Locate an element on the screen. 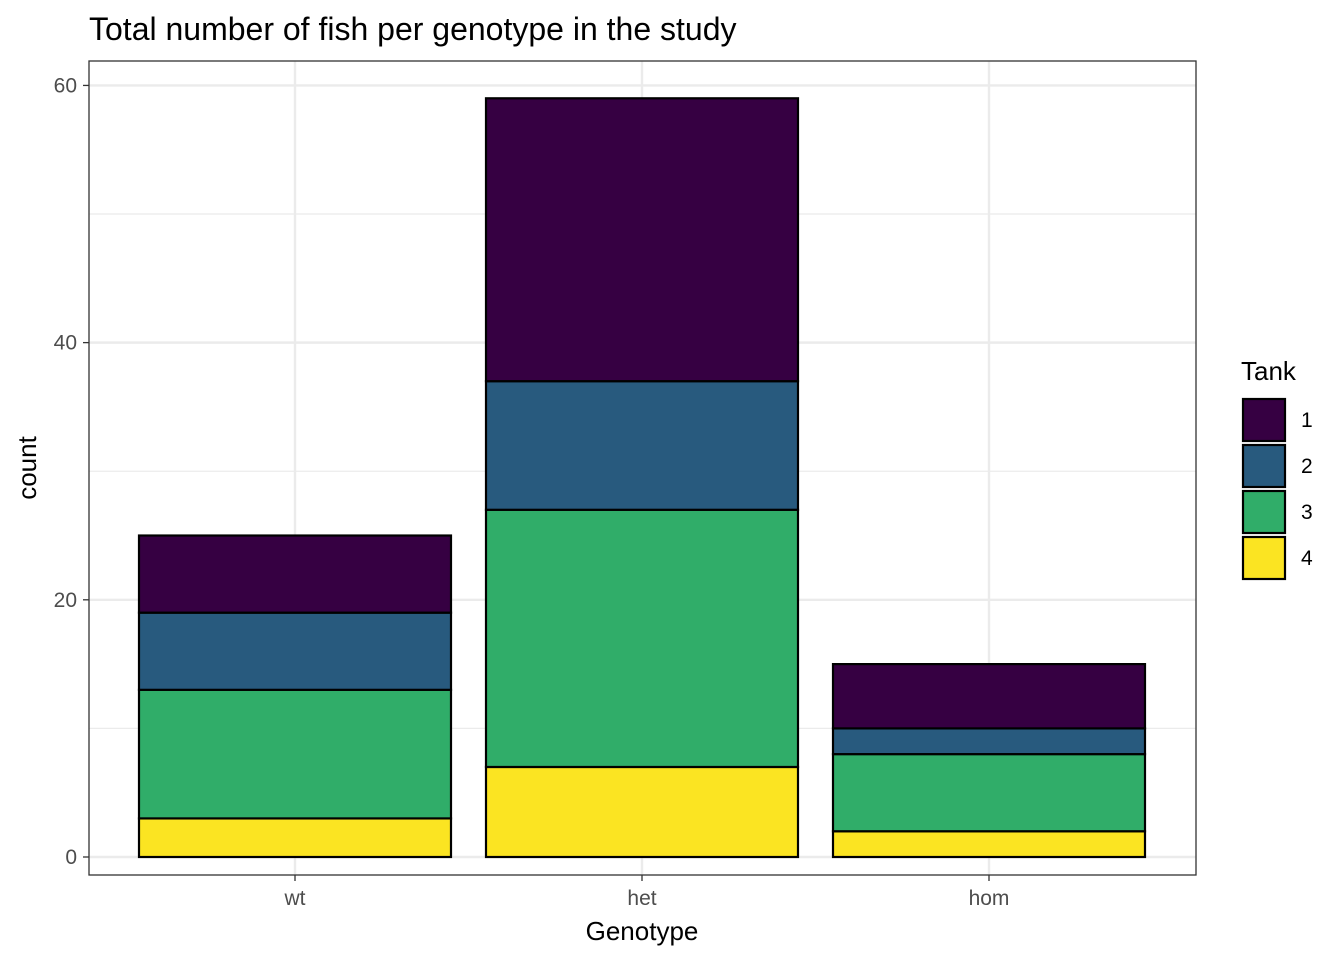  x-axis: wt het hom is located at coordinates (647, 892).